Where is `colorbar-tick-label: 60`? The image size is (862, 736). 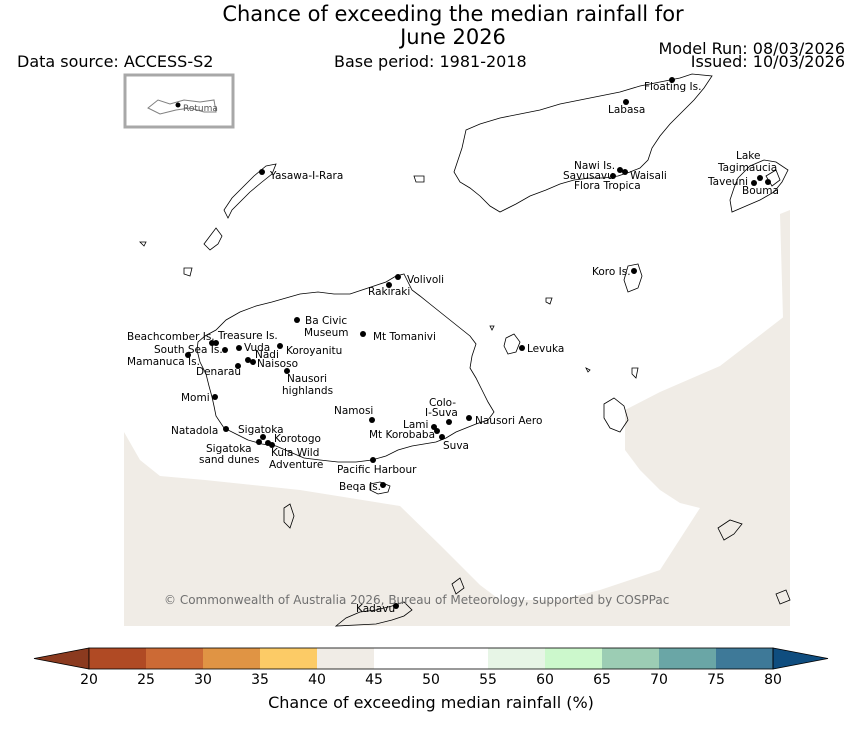
colorbar-tick-label: 60 is located at coordinates (545, 680).